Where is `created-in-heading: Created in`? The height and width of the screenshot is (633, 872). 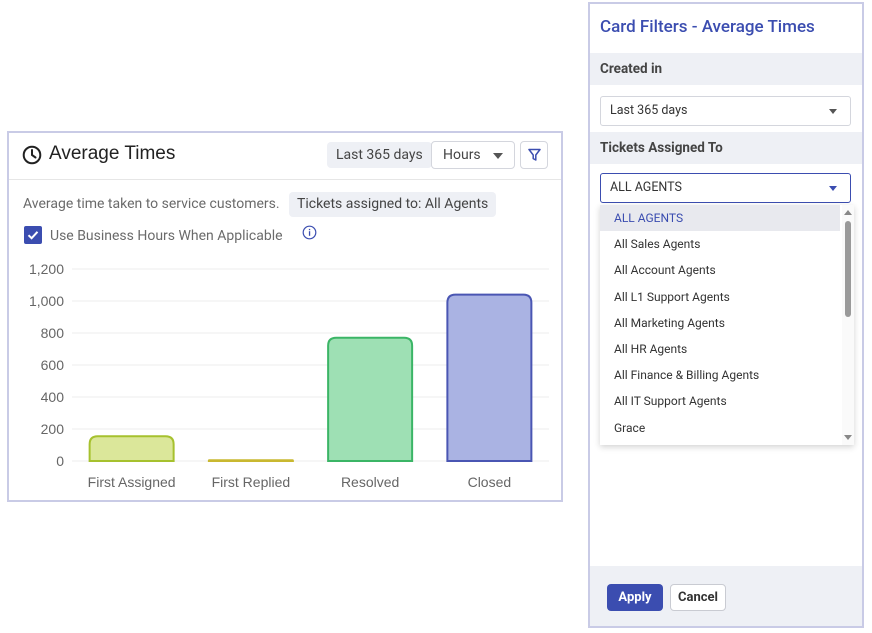
created-in-heading: Created in is located at coordinates (726, 69).